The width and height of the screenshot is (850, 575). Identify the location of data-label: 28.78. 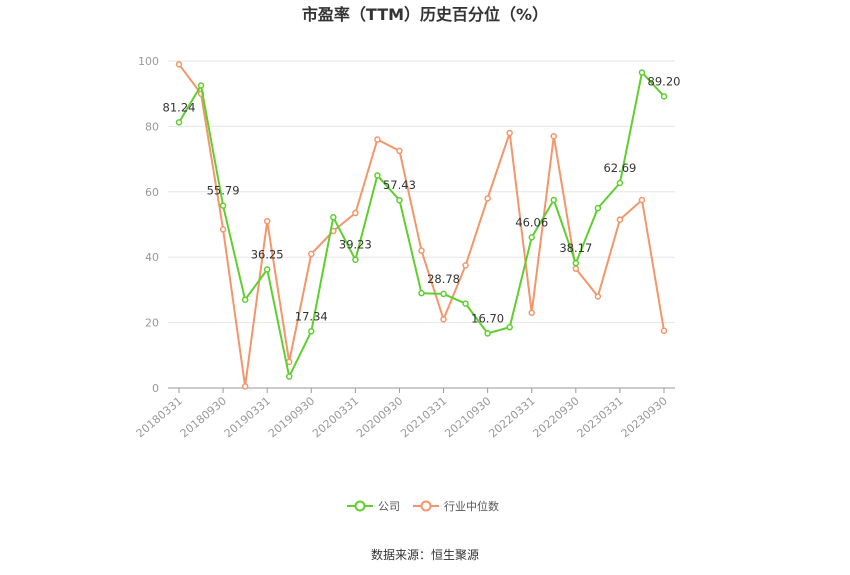
(443, 279).